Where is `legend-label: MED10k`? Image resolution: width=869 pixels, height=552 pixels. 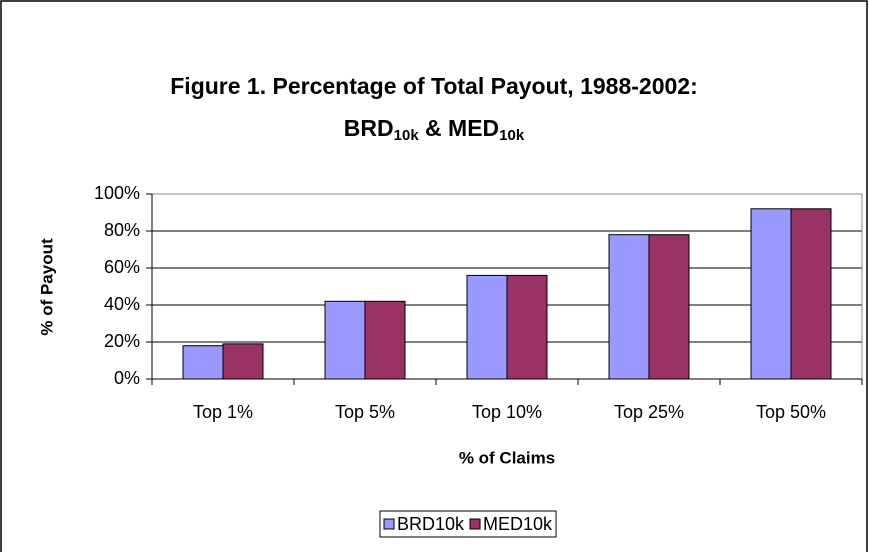 legend-label: MED10k is located at coordinates (518, 524).